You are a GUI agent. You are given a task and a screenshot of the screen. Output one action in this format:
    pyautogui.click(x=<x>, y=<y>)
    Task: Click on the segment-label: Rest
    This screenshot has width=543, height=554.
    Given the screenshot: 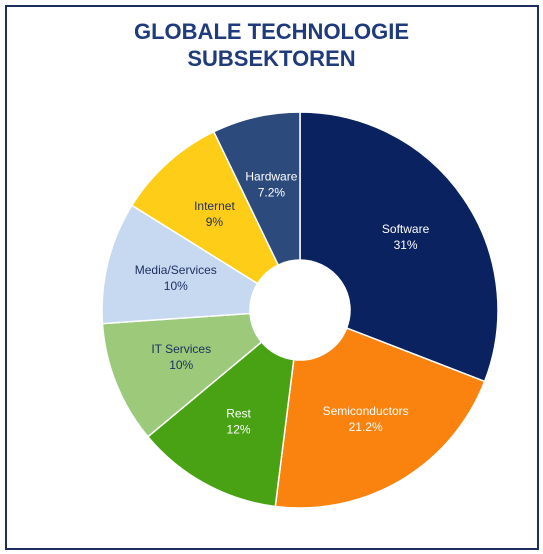 What is the action you would take?
    pyautogui.click(x=238, y=413)
    